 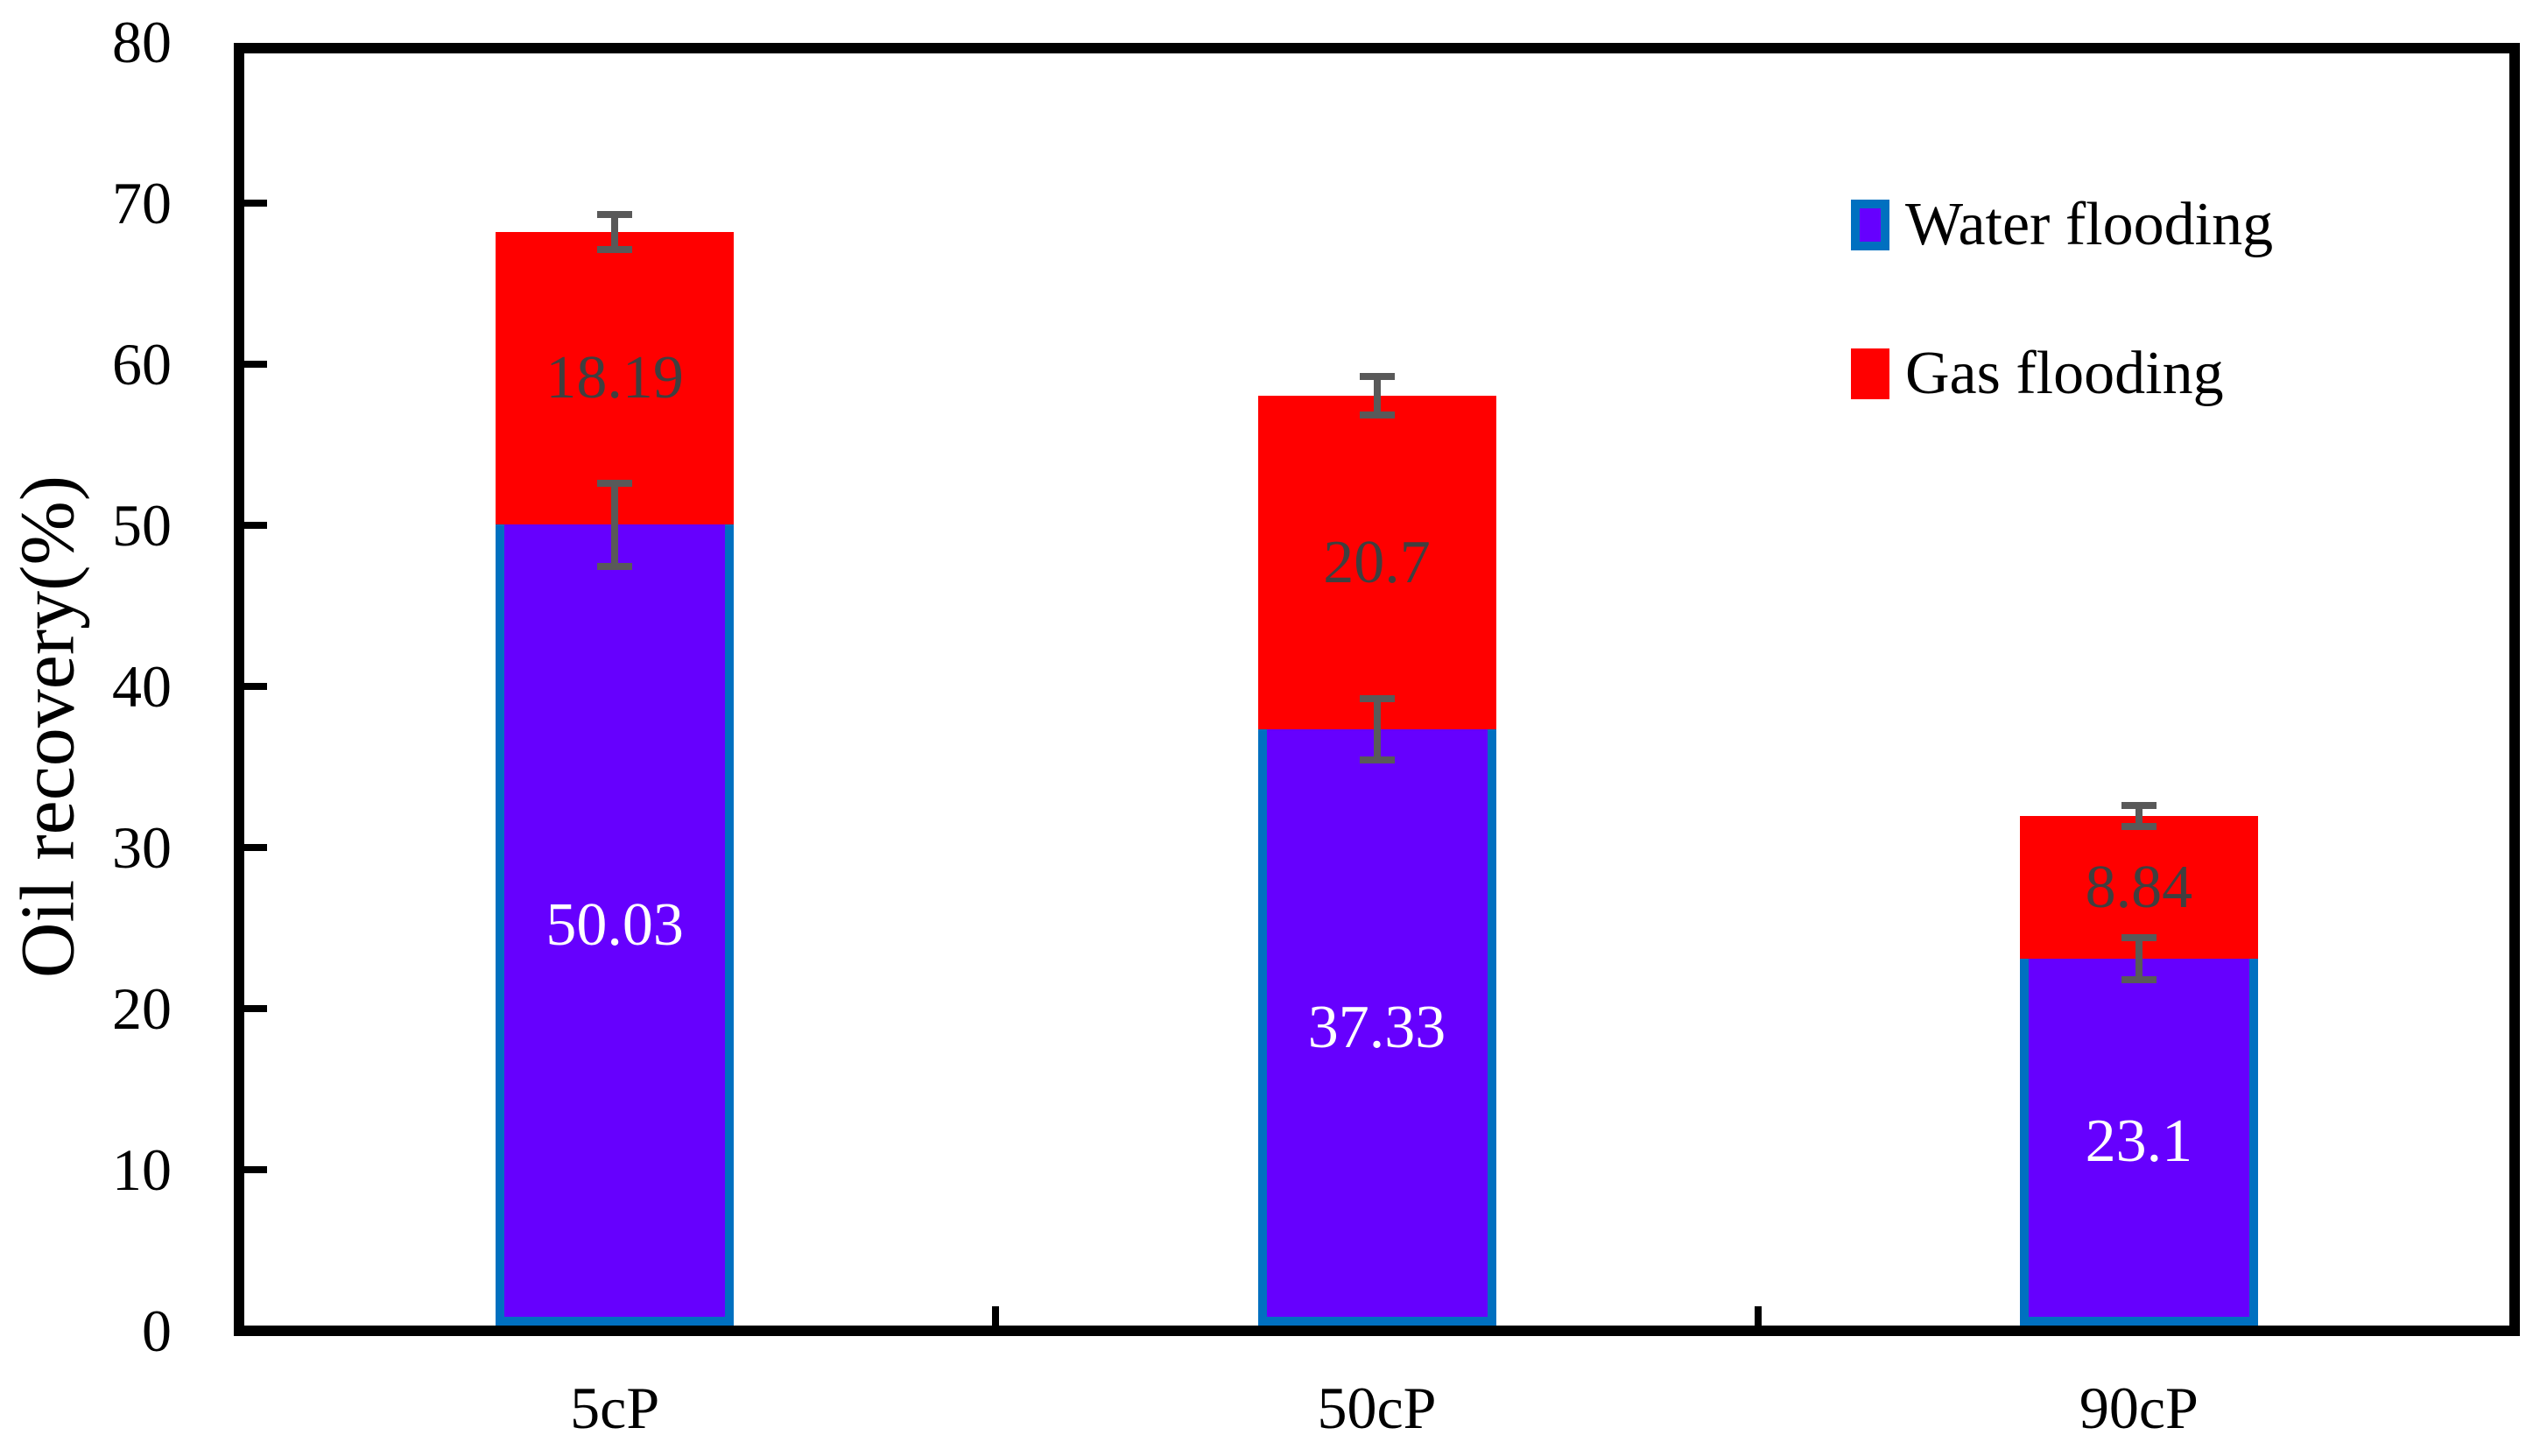 What do you see at coordinates (142, 203) in the screenshot?
I see `y-tick-label: 70` at bounding box center [142, 203].